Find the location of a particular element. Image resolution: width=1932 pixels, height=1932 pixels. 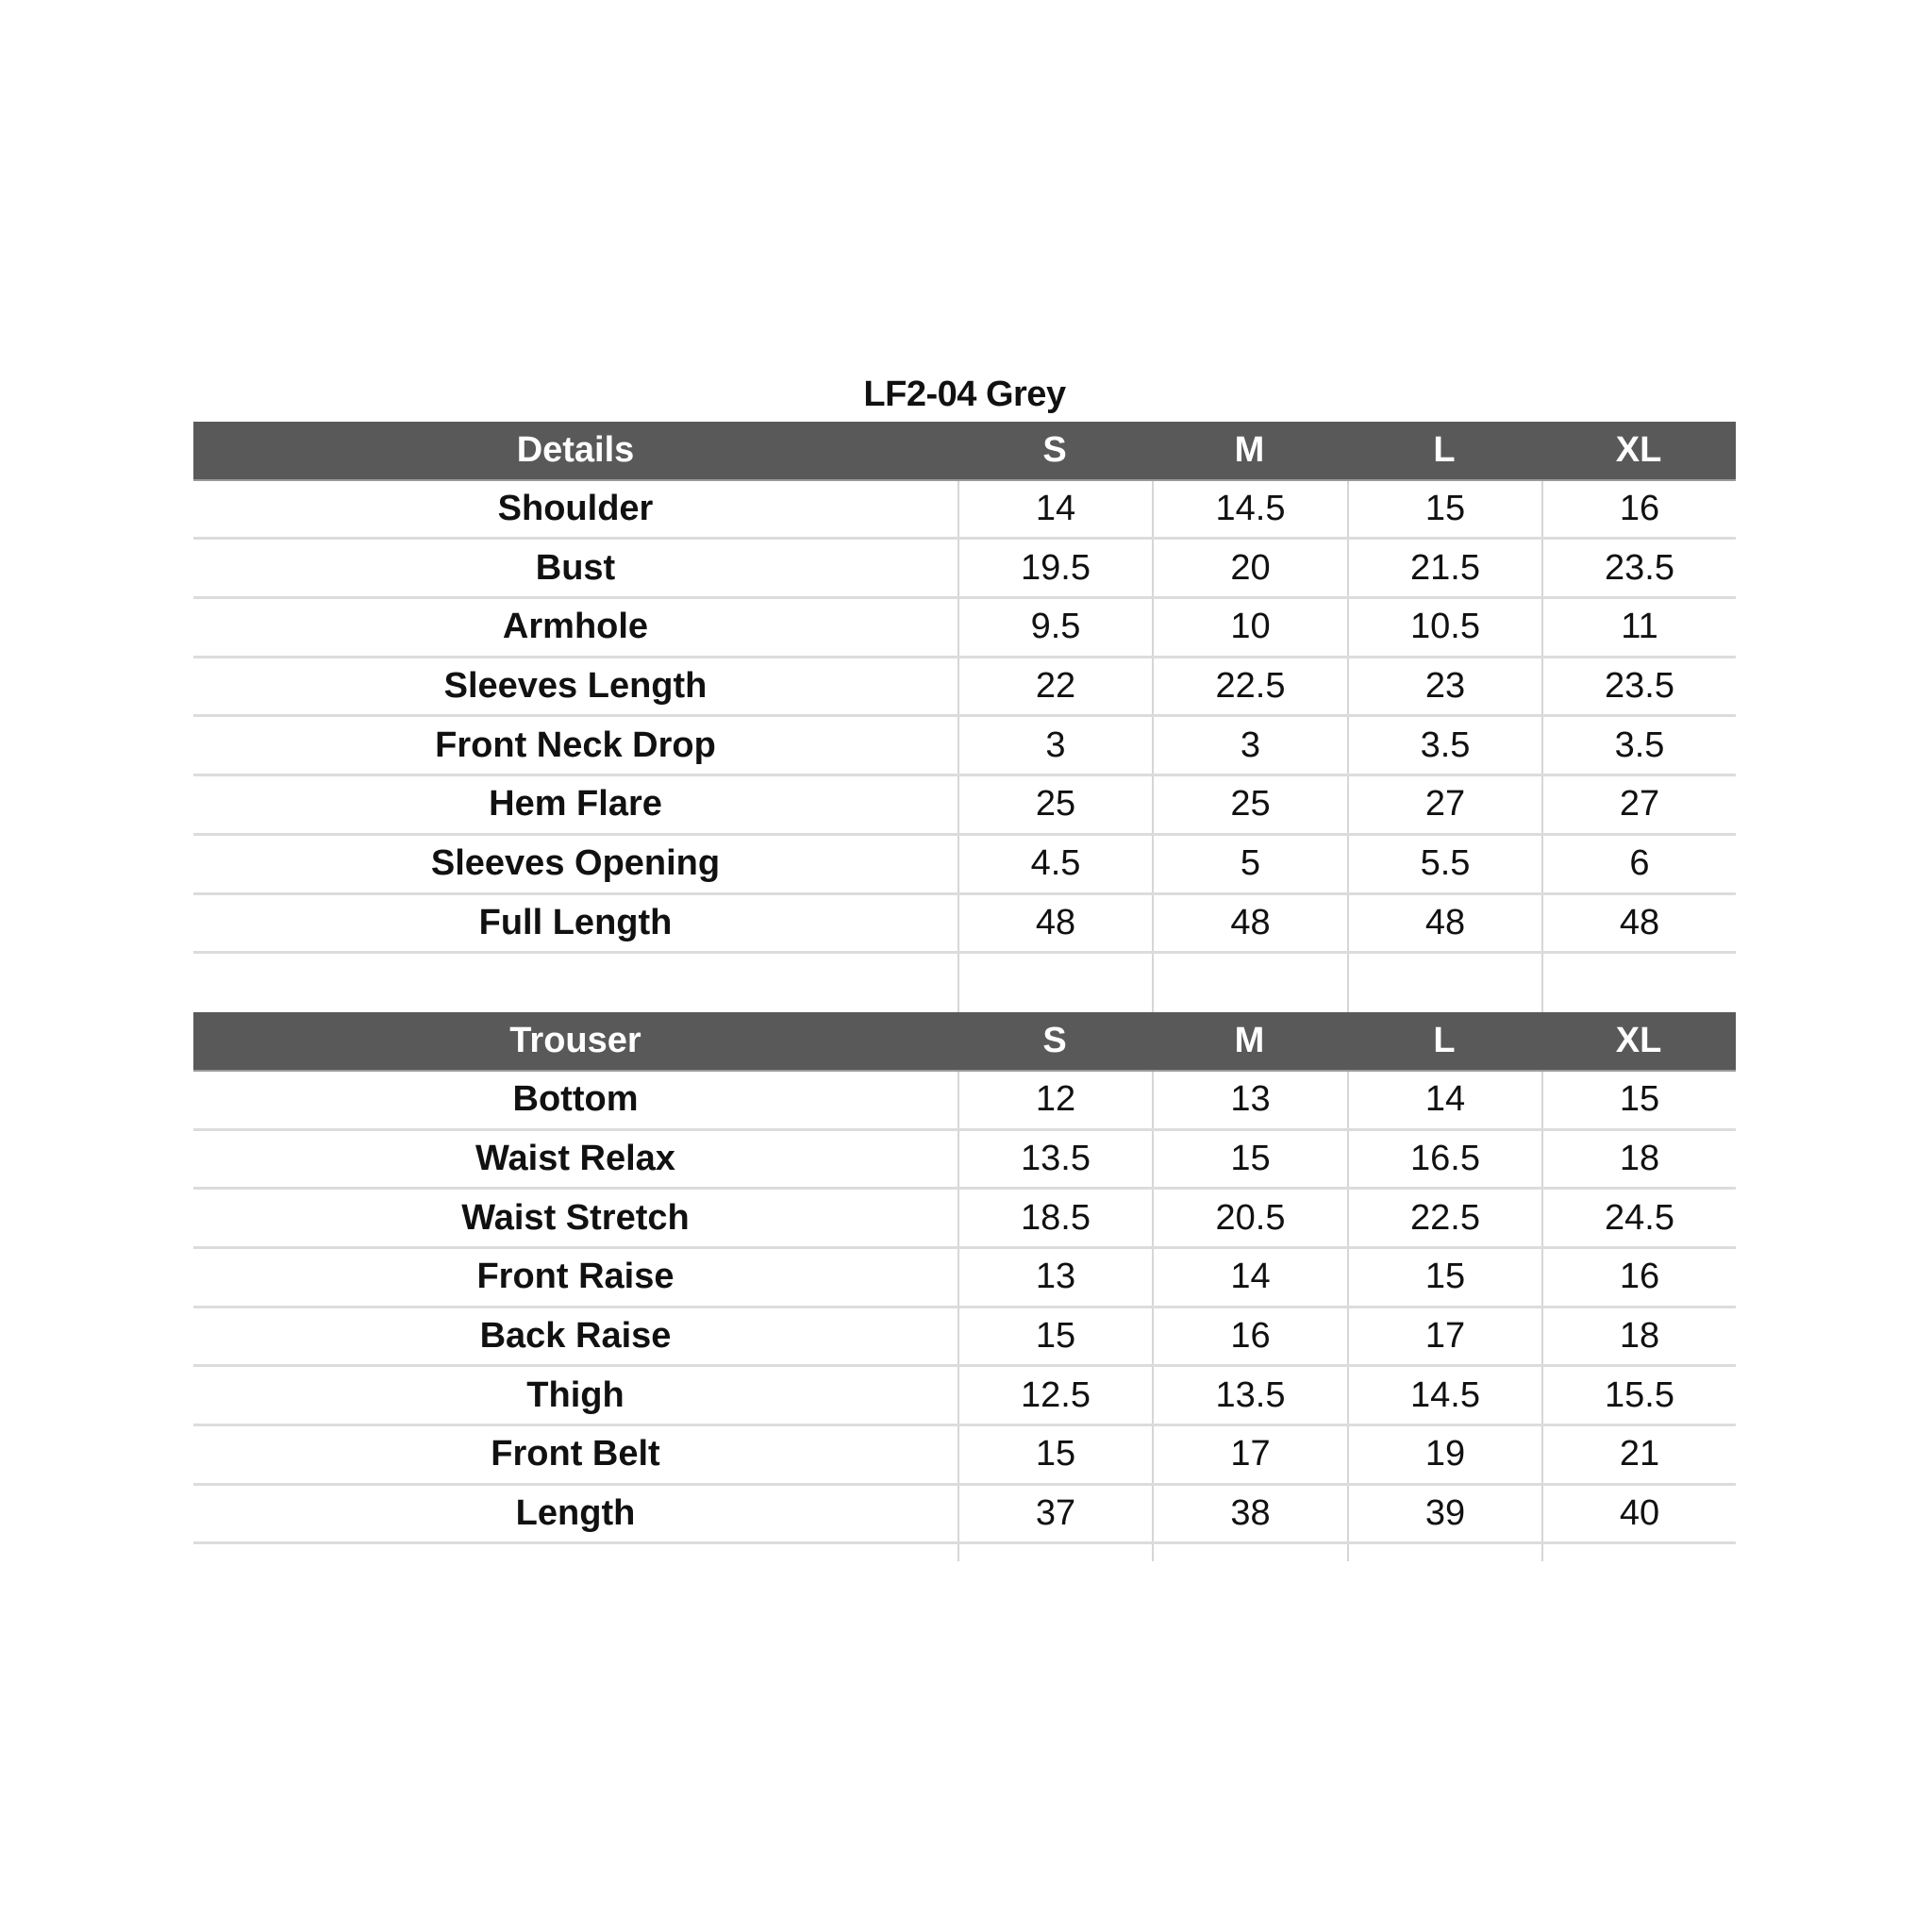

row-label: Front Neck Drop is located at coordinates (576, 745).